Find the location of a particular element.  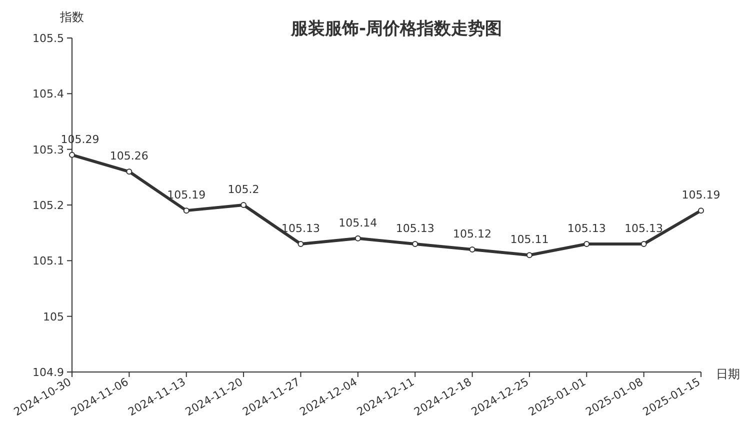

y-tick-label: 105.1 is located at coordinates (48, 261).